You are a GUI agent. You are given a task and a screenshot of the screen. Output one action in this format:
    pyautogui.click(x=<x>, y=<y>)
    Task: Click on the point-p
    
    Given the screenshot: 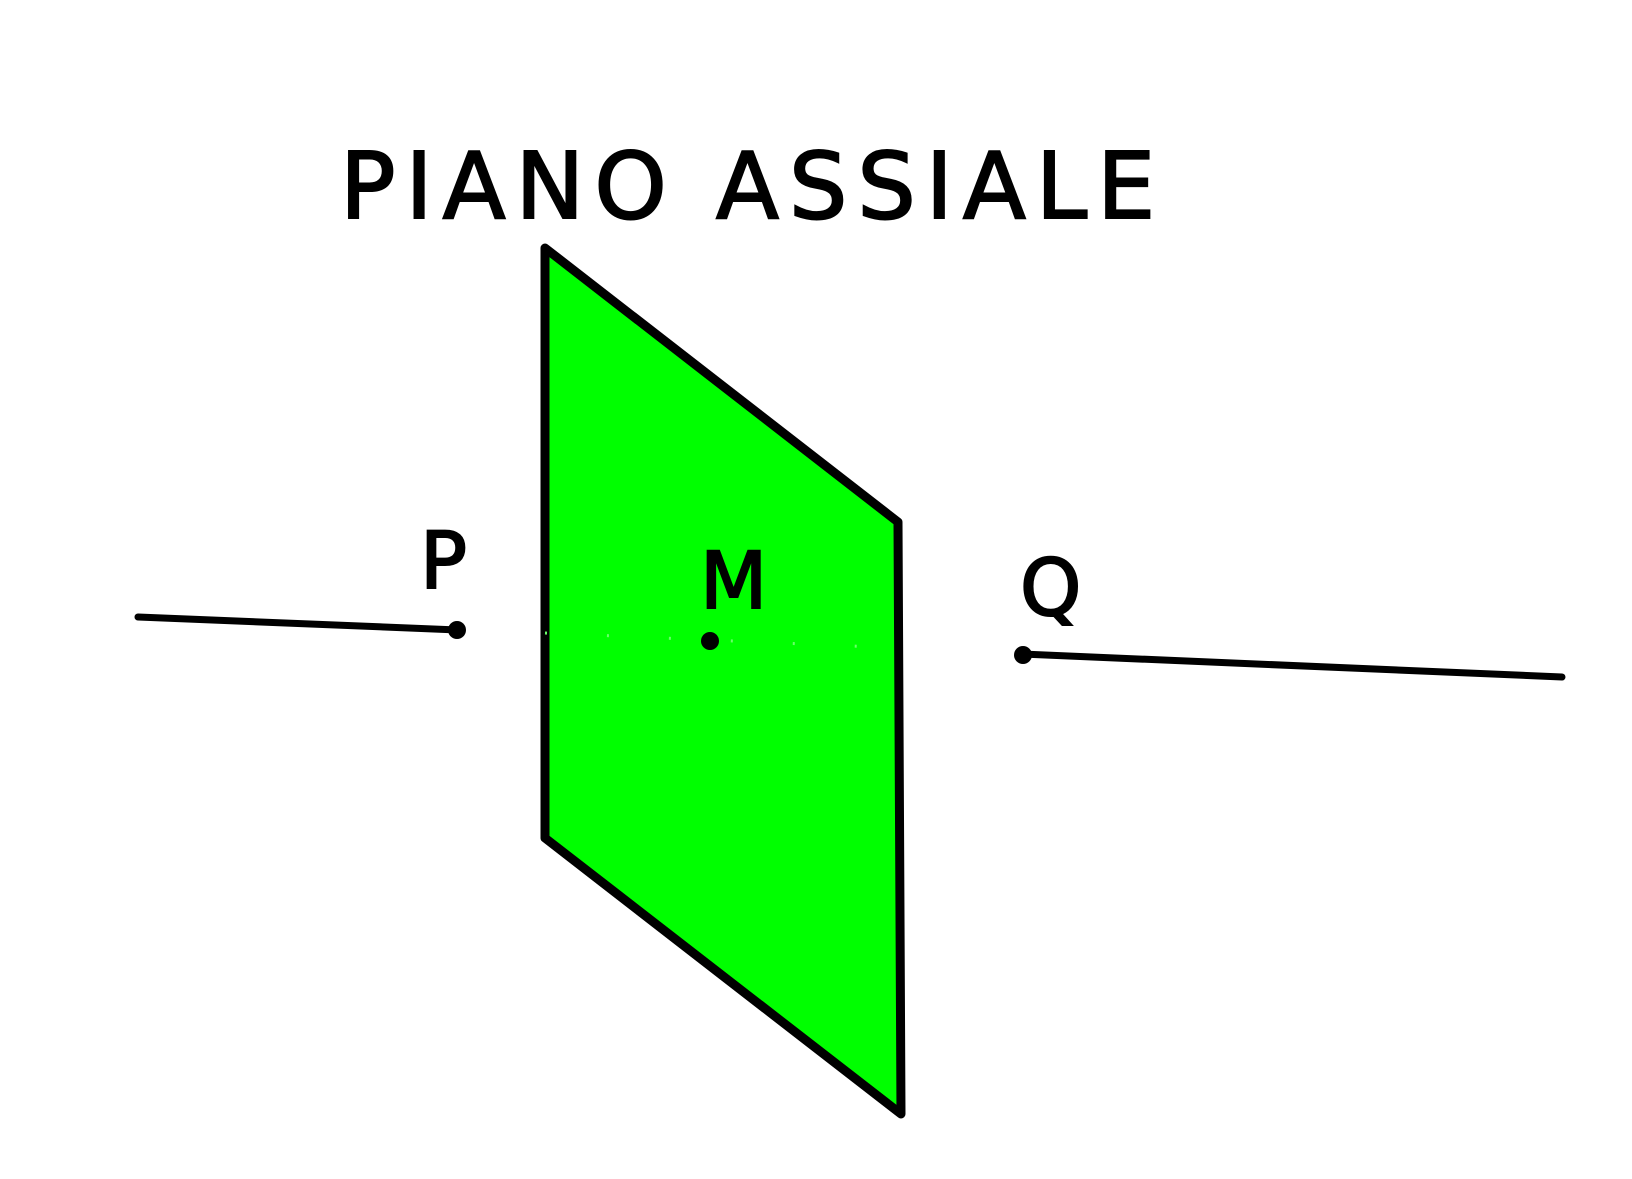 What is the action you would take?
    pyautogui.click(x=457, y=630)
    